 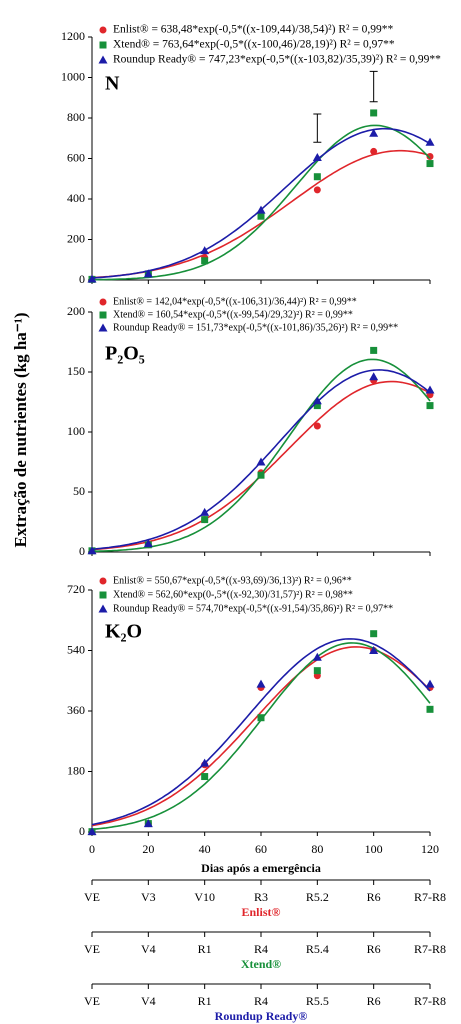 I want to click on y-tick-label: 150, so click(x=76, y=371).